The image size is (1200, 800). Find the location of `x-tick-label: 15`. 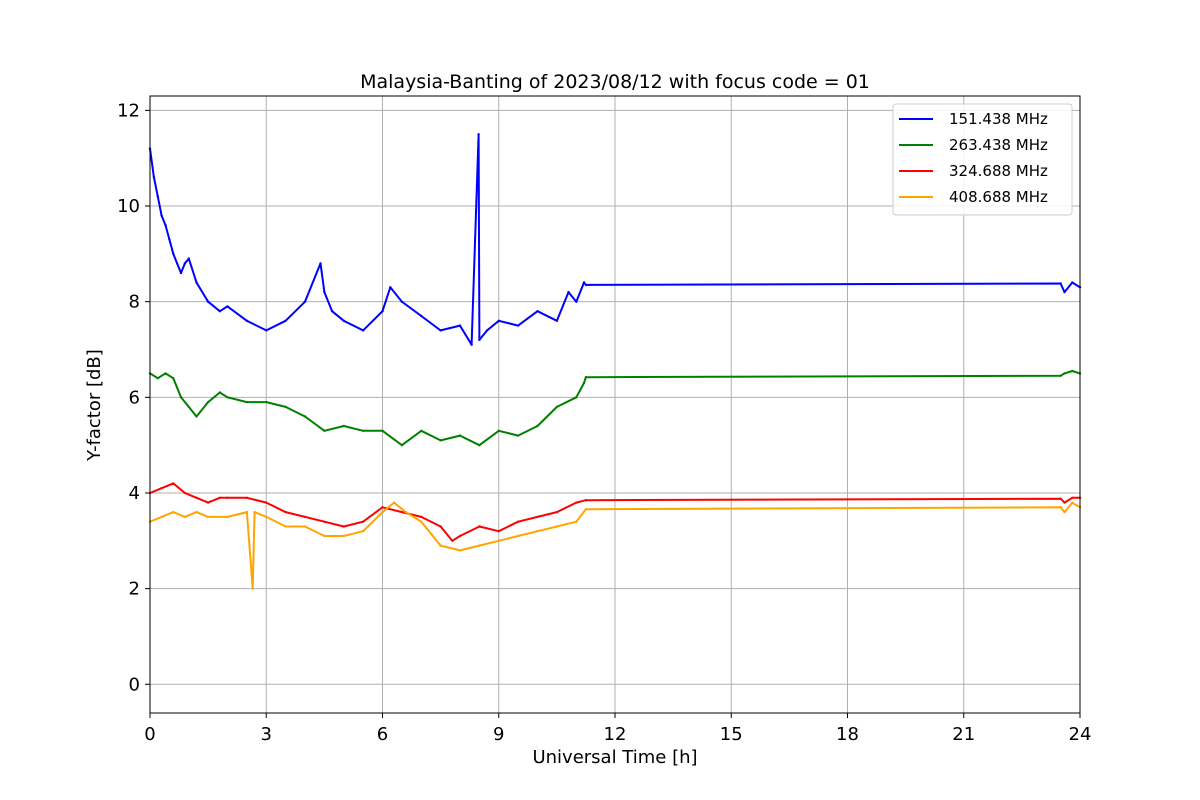

x-tick-label: 15 is located at coordinates (731, 734).